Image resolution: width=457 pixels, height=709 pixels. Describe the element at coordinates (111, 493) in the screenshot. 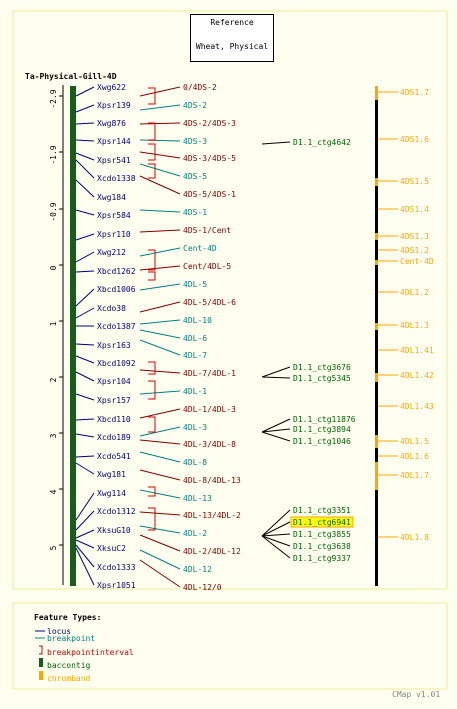

I see `locus-label: Xwg114` at that location.